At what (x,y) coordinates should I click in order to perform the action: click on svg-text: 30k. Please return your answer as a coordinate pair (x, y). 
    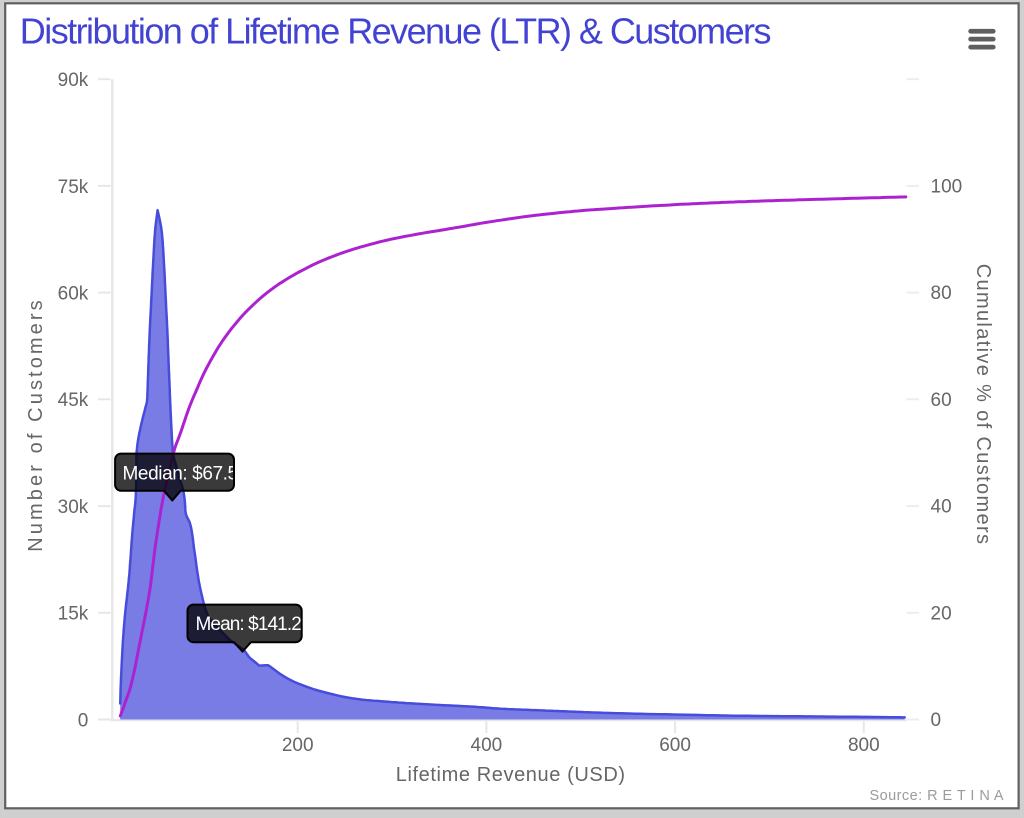
    Looking at the image, I should click on (73, 507).